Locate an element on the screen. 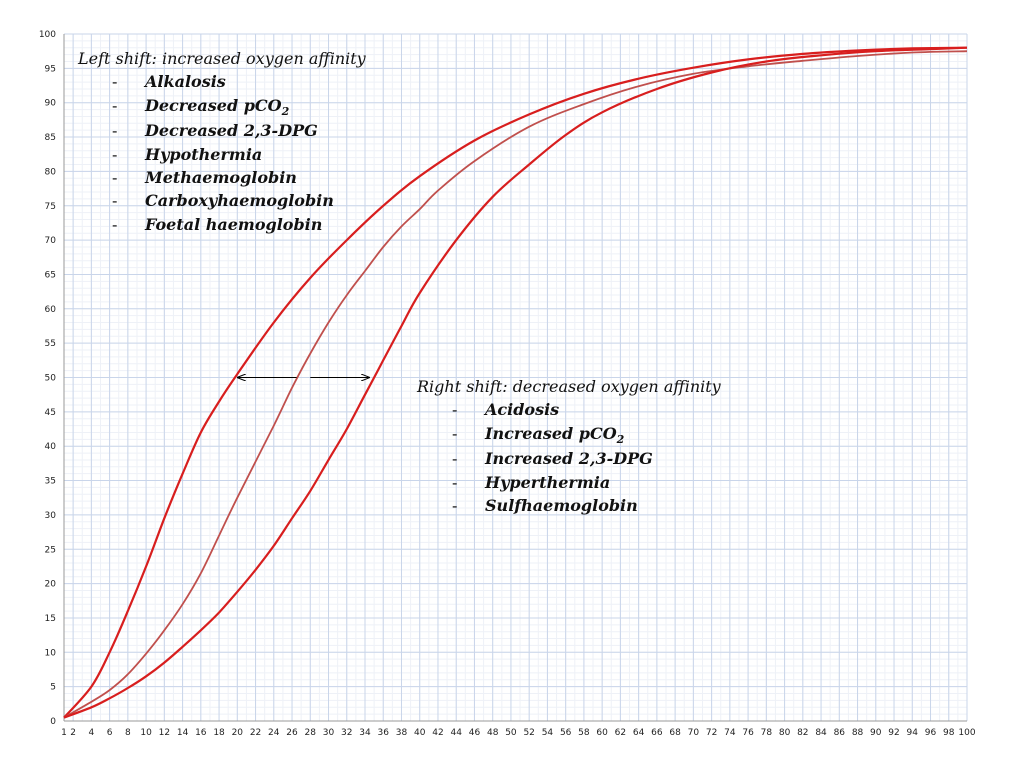 The image size is (1016, 759). x-tick-label: 12 is located at coordinates (164, 733).